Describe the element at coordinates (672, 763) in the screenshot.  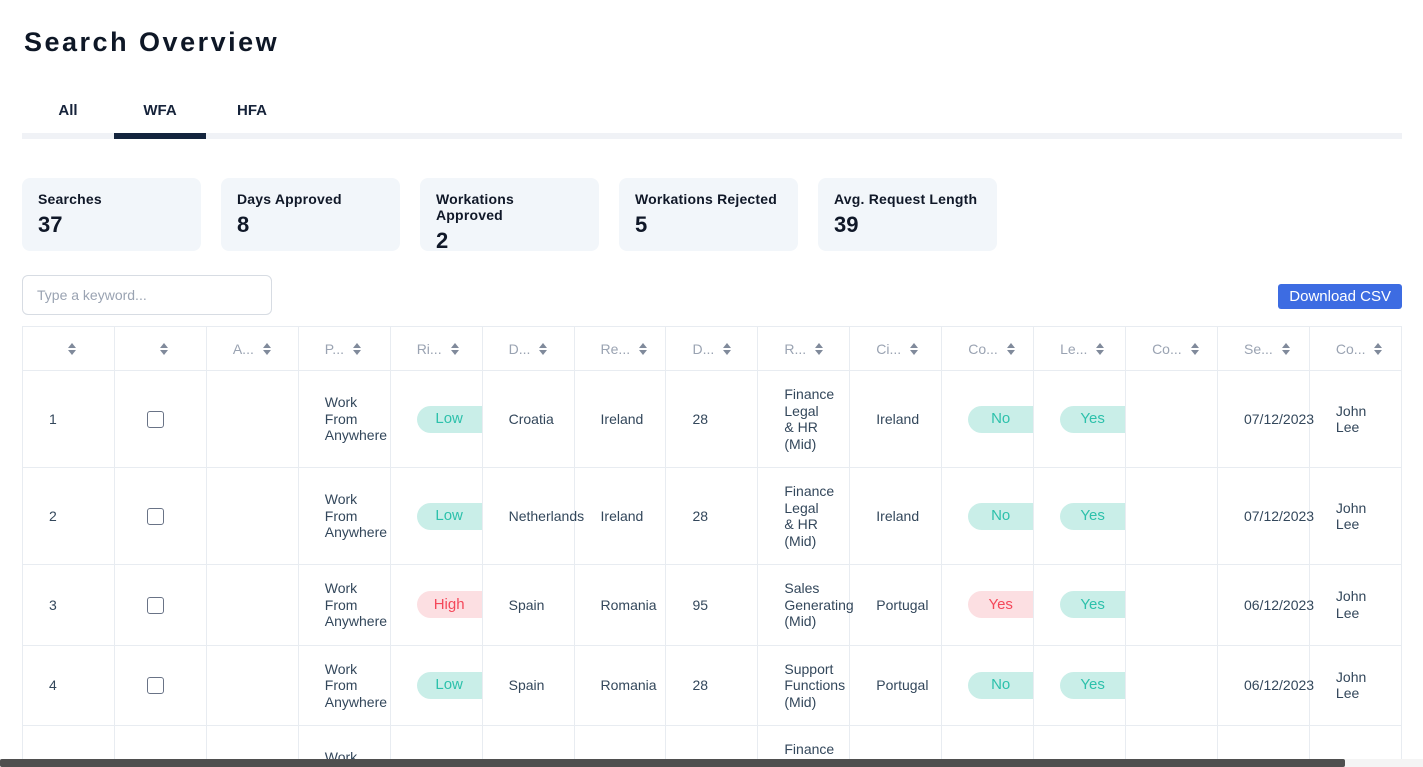
I see `scrollbar-thumb` at that location.